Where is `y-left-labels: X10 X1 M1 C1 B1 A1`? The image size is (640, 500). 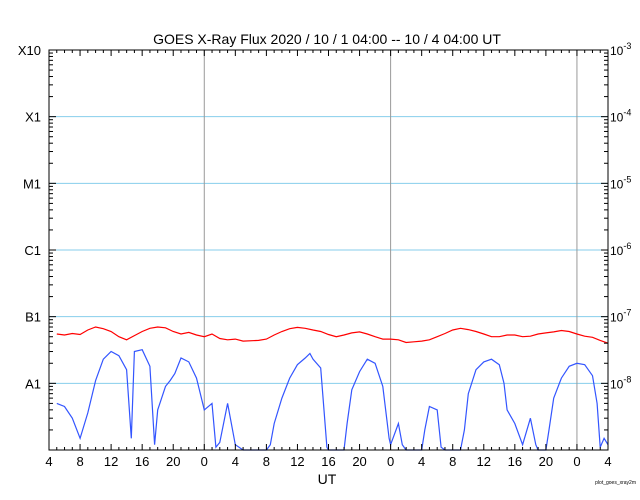
y-left-labels: X10 X1 M1 C1 B1 A1 is located at coordinates (29, 217).